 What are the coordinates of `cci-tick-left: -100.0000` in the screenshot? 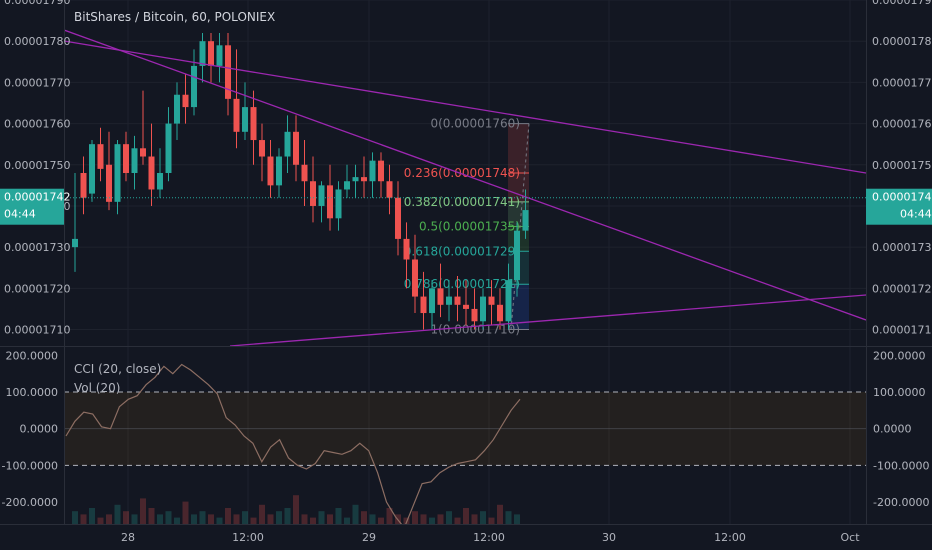 It's located at (30, 465).